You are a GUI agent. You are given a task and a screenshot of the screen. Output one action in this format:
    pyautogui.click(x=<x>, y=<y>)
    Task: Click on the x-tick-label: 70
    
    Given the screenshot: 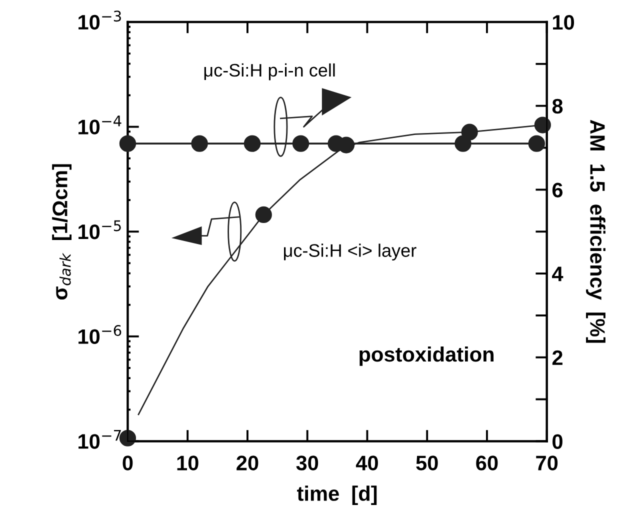 What is the action you would take?
    pyautogui.click(x=547, y=463)
    